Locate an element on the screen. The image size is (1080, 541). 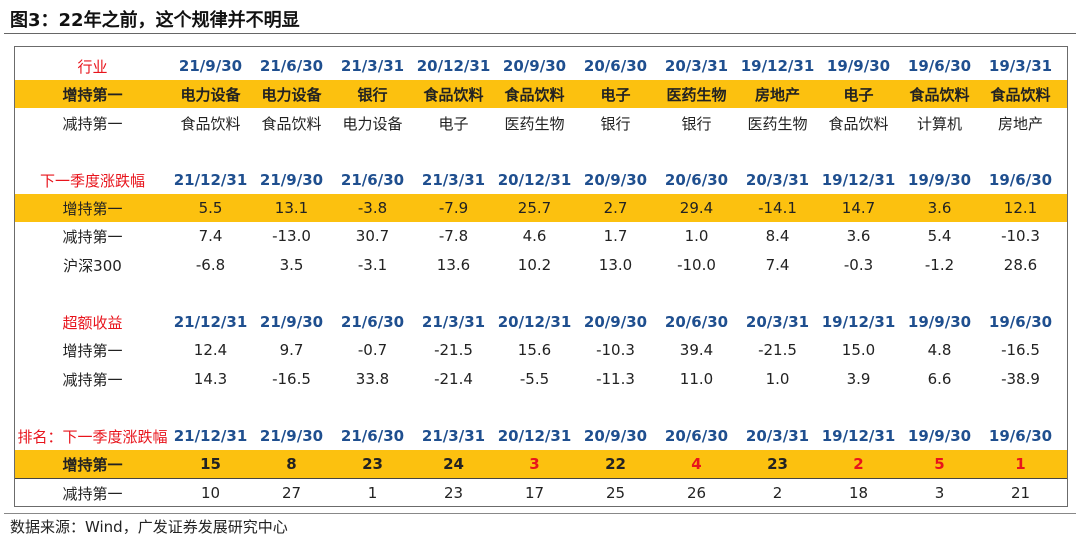
table-cell: 15.6 is located at coordinates (534, 350).